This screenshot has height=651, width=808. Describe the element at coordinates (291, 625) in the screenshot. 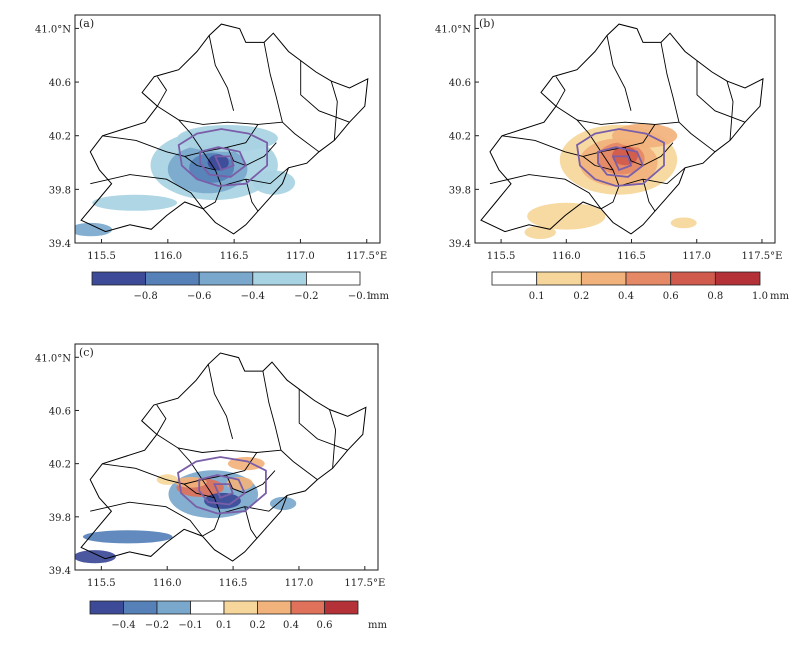

I see `colorbar-label-5: 0.4` at that location.